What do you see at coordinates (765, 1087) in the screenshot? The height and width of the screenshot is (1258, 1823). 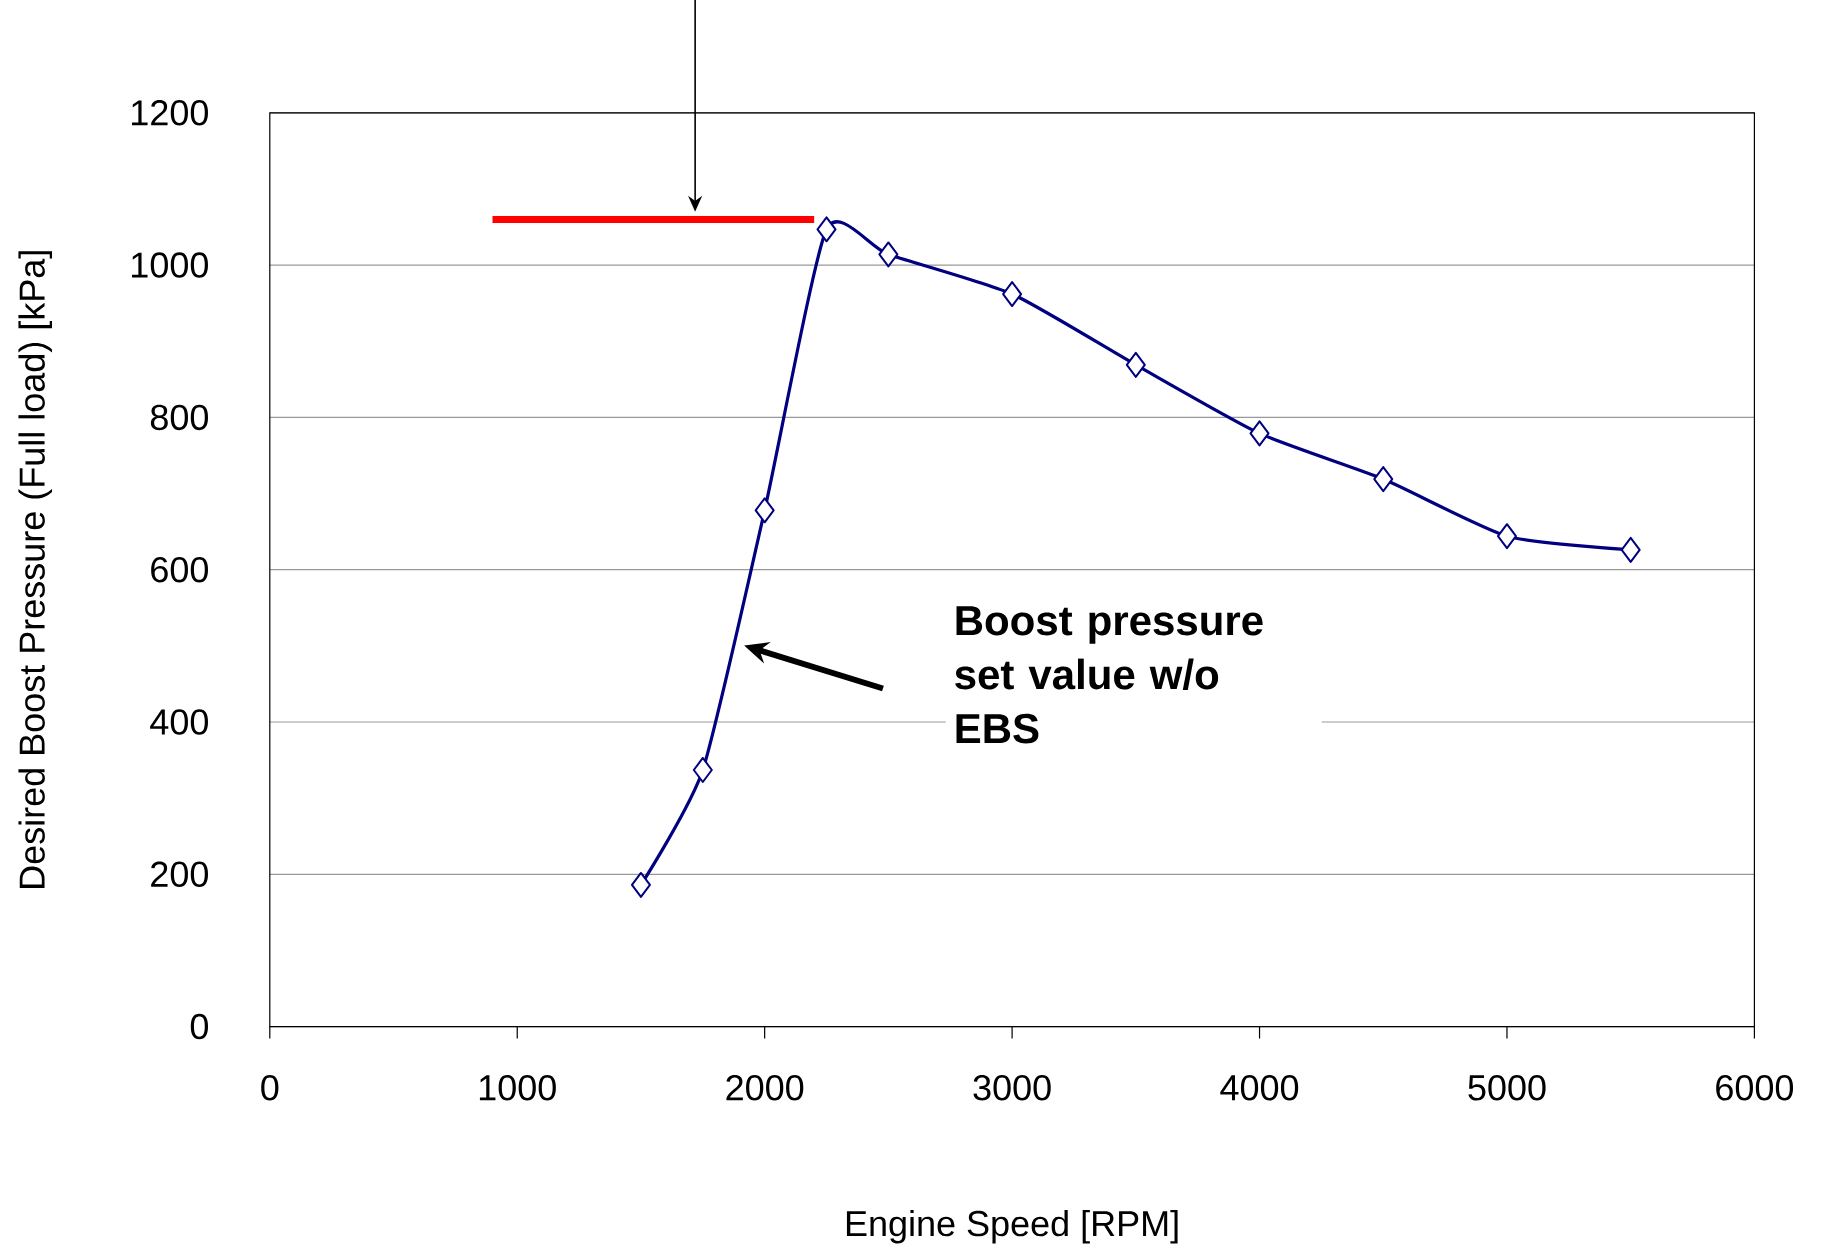 I see `x-tick-label: 2000` at bounding box center [765, 1087].